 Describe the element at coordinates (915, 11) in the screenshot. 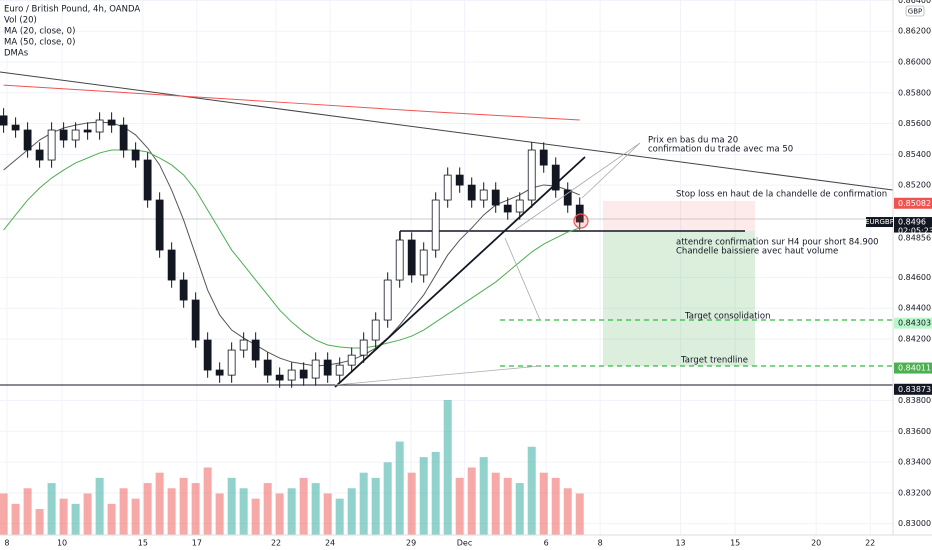

I see `currency-box` at that location.